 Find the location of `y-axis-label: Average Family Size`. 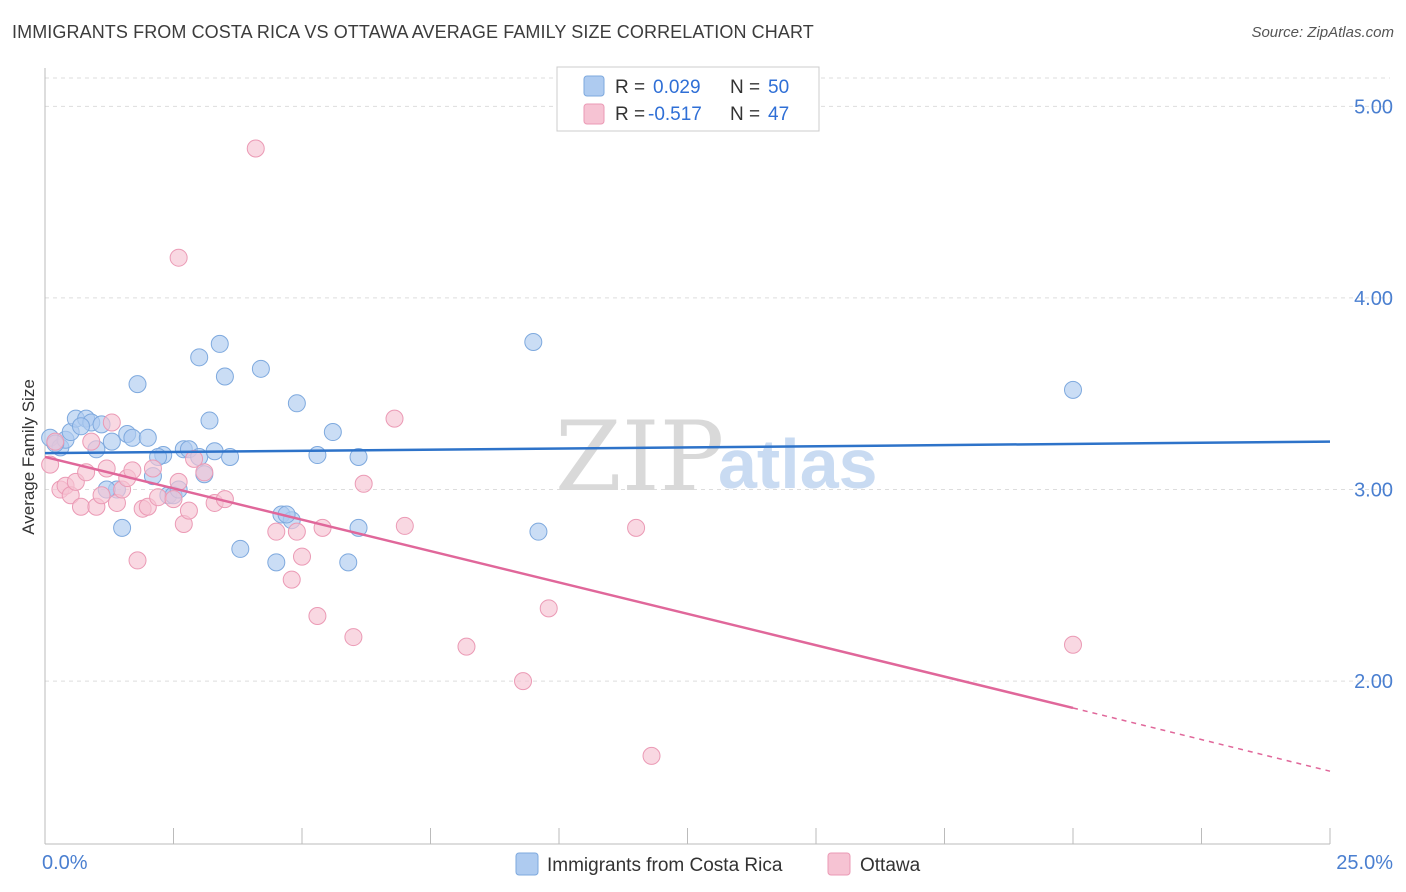

y-axis-label: Average Family Size is located at coordinates (28, 457).